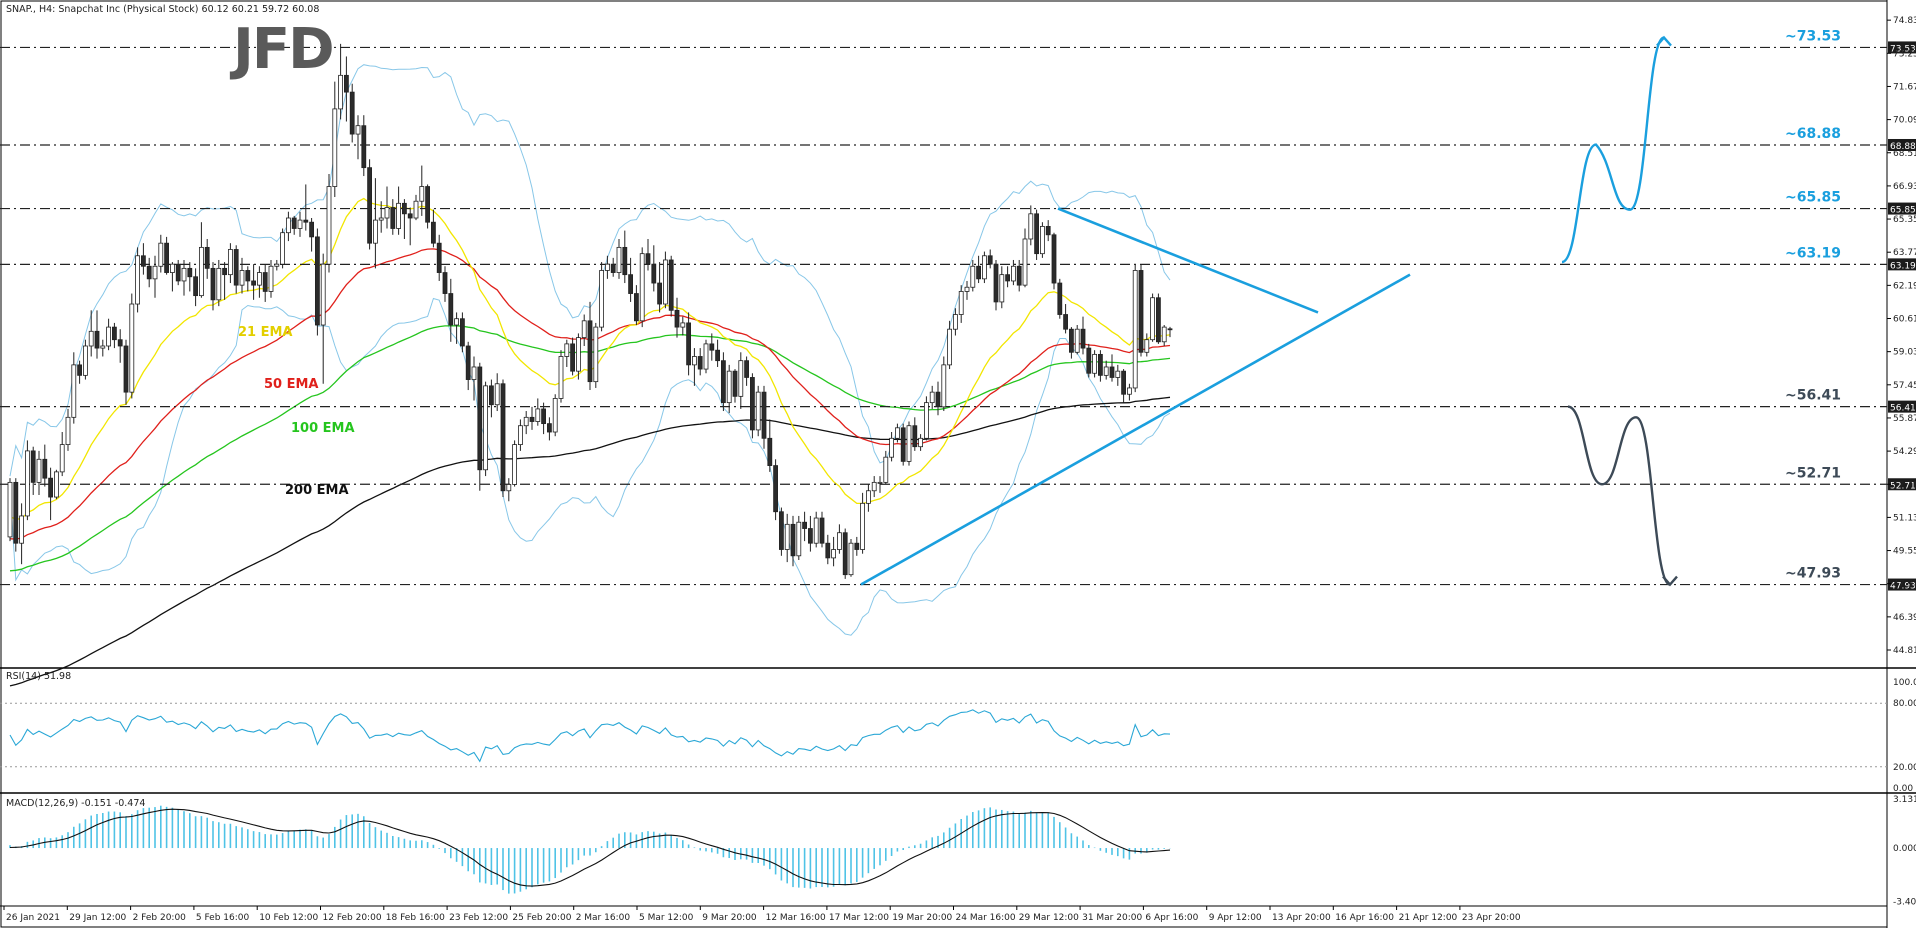 Image resolution: width=1916 pixels, height=928 pixels. What do you see at coordinates (1904, 154) in the screenshot?
I see `price-tick-label: 68.51` at bounding box center [1904, 154].